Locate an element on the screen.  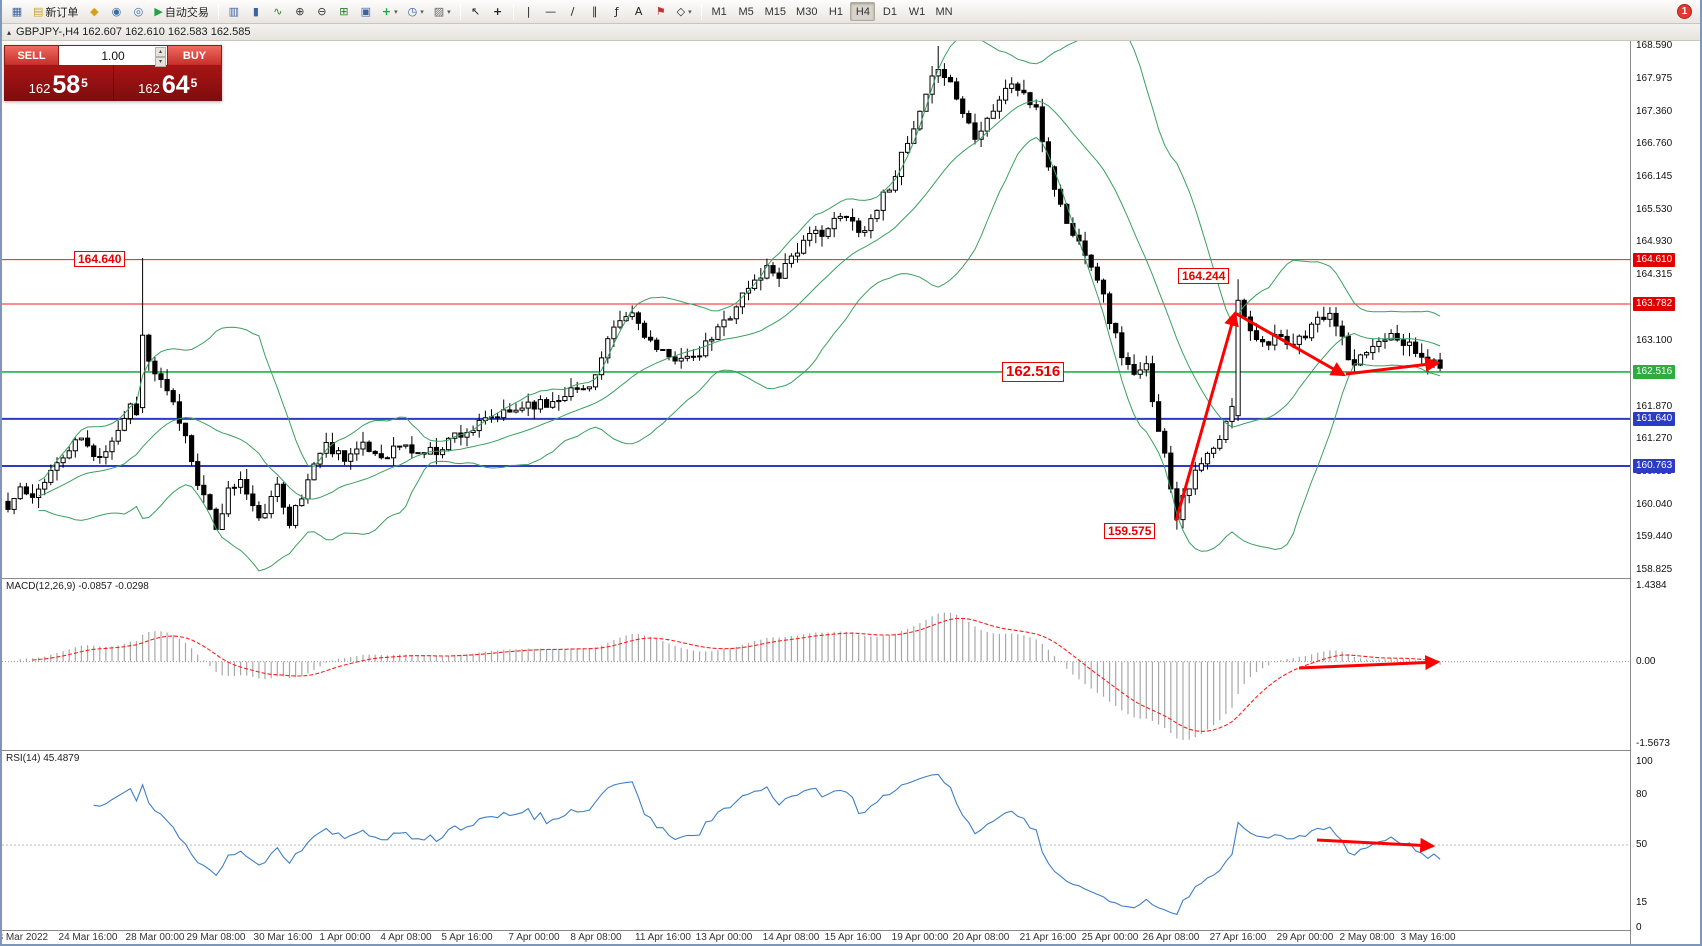
vertical-line-icon: | is located at coordinates (529, 11).